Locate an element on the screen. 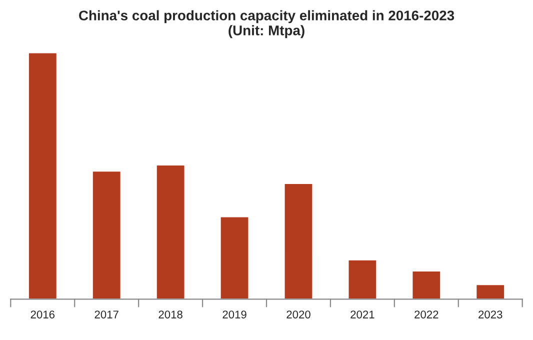 Image resolution: width=533 pixels, height=340 pixels. x-tick-label: 2021 is located at coordinates (362, 314).